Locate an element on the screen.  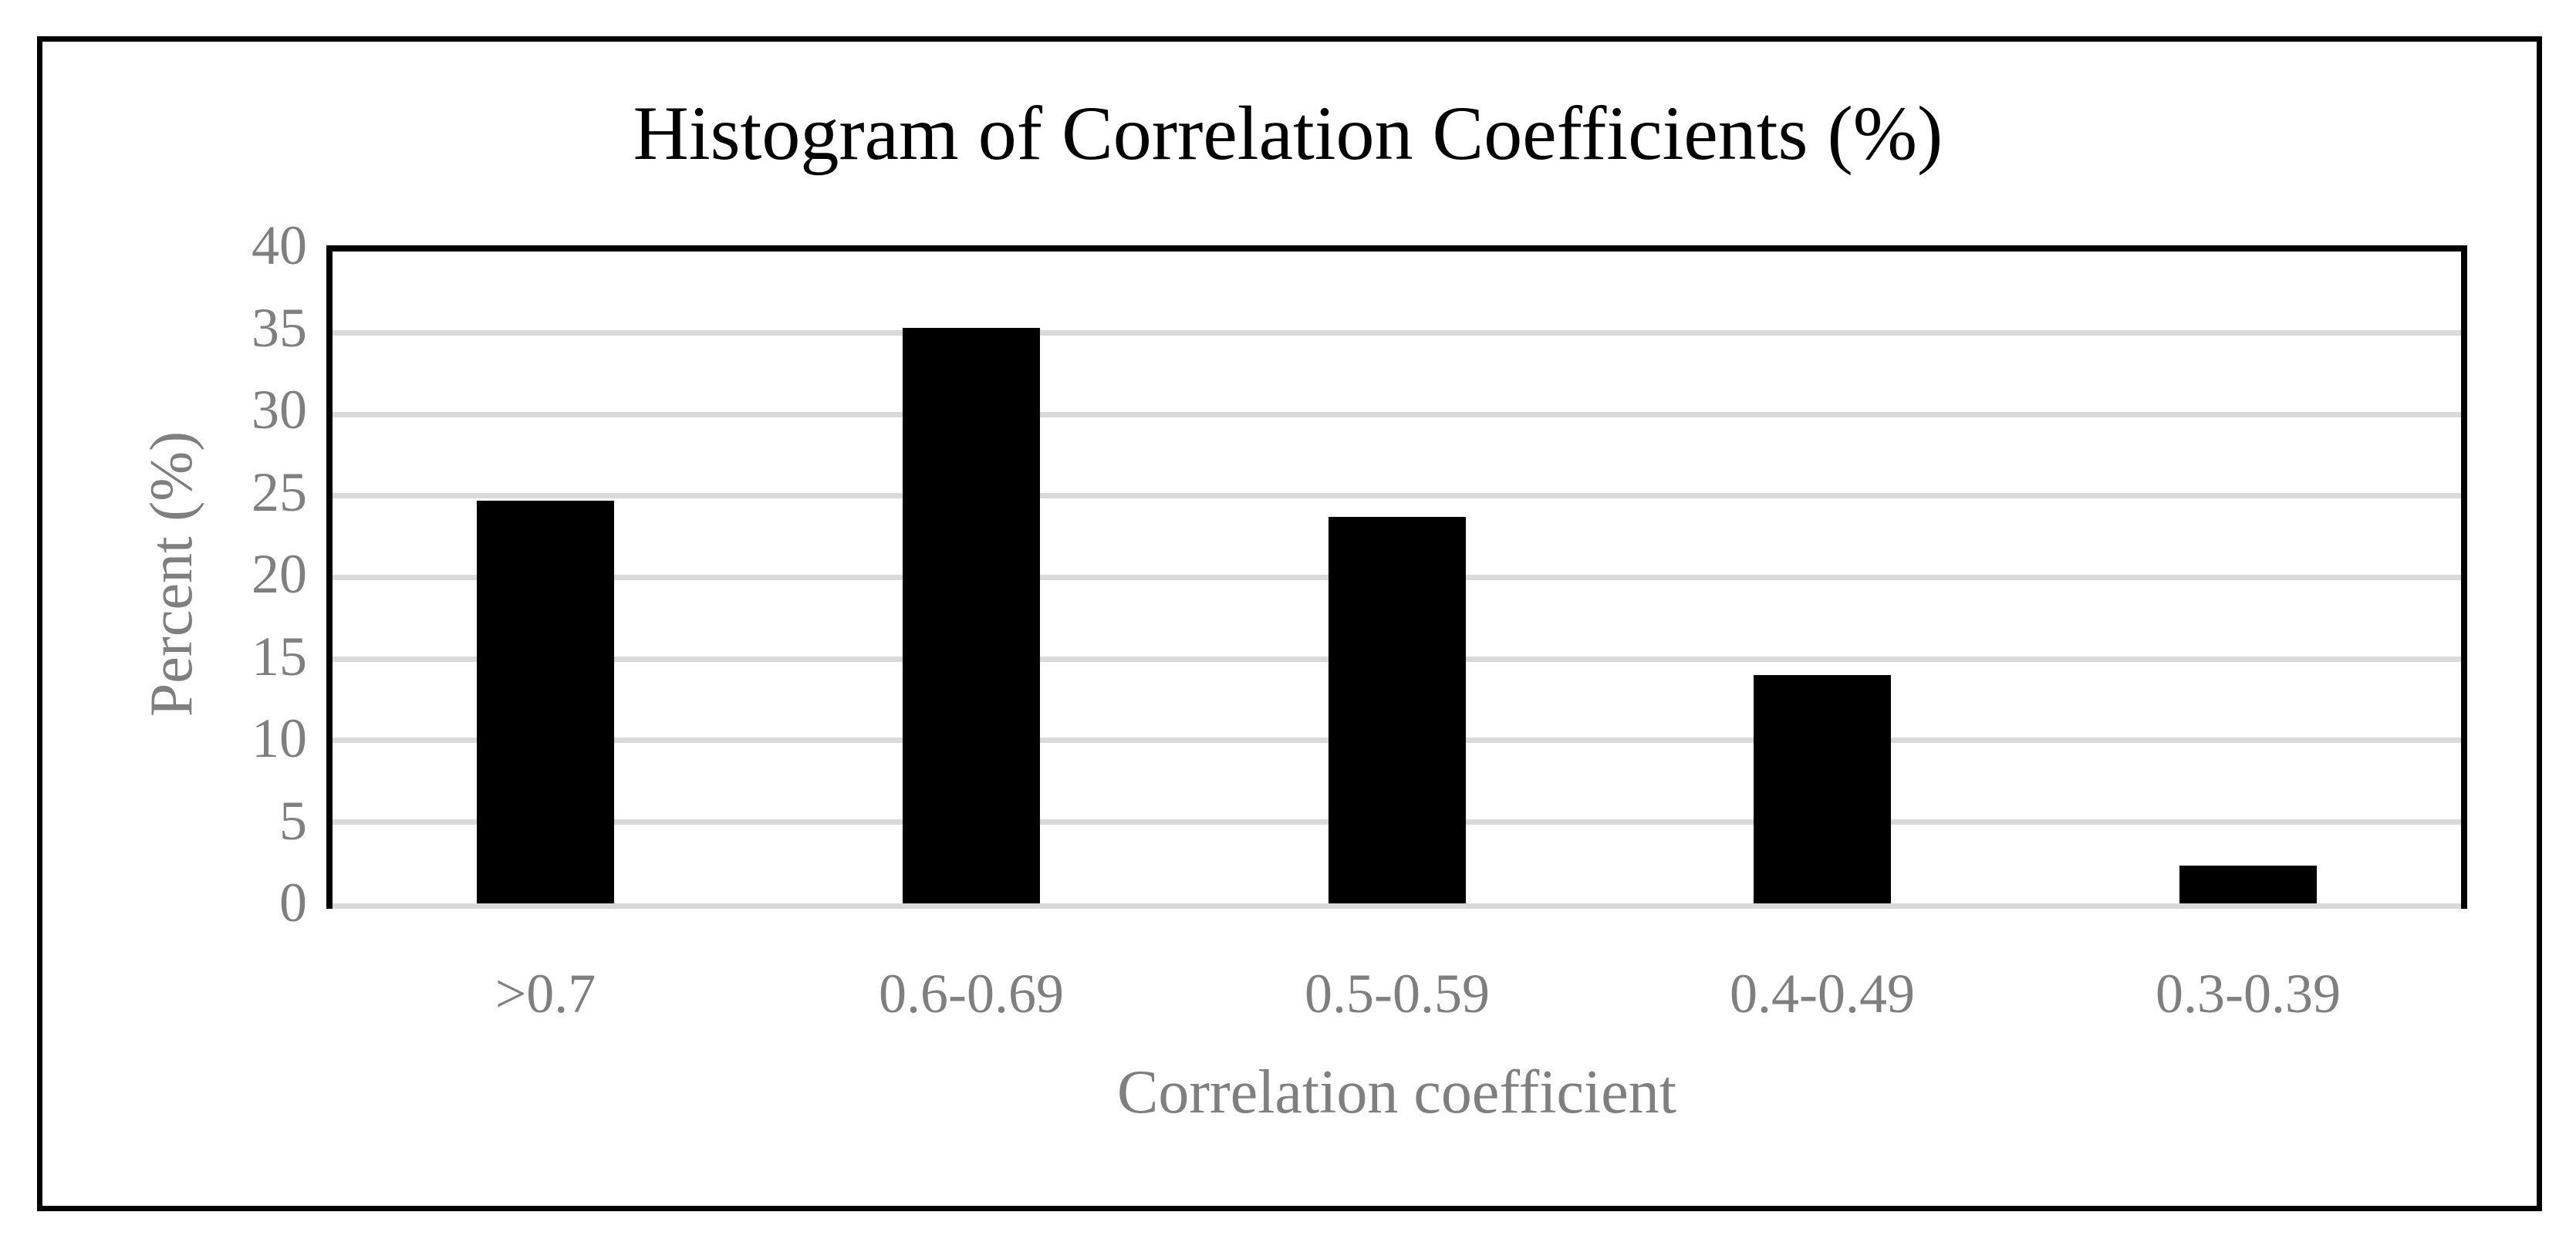
y-tick-label-5: 5 is located at coordinates (293, 821).